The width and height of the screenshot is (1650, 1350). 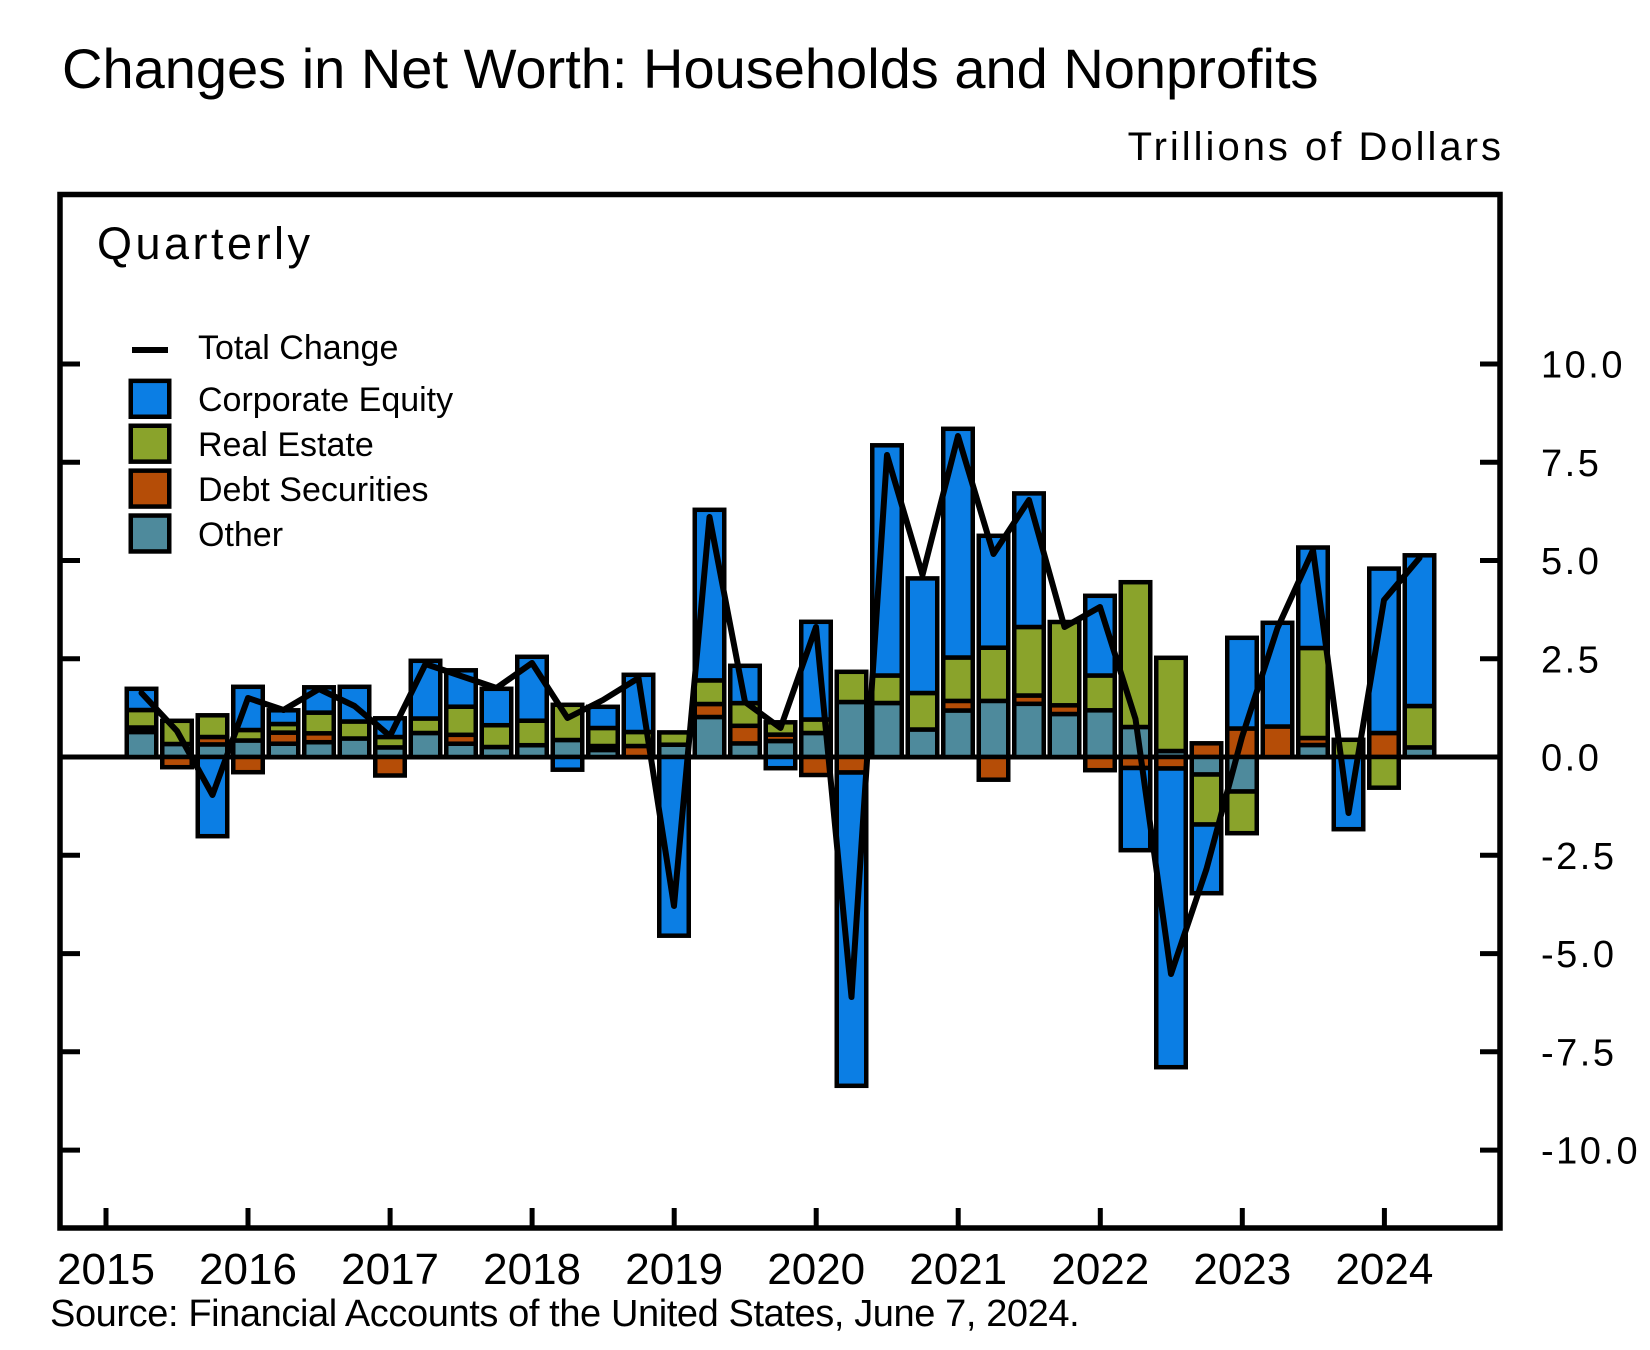 What do you see at coordinates (1100, 1269) in the screenshot?
I see `svg-text: 2022` at bounding box center [1100, 1269].